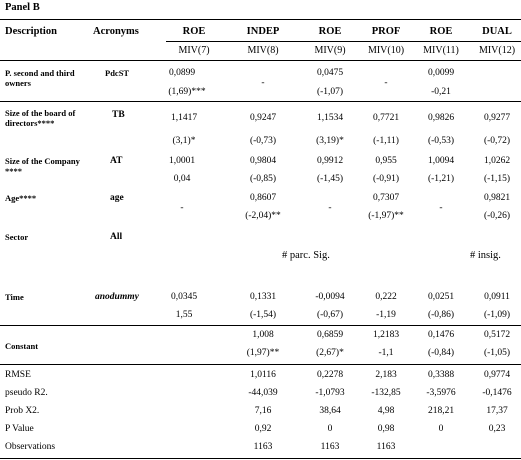 The width and height of the screenshot is (521, 460). What do you see at coordinates (497, 179) in the screenshot?
I see `row-tstat: (-1,15)` at bounding box center [497, 179].